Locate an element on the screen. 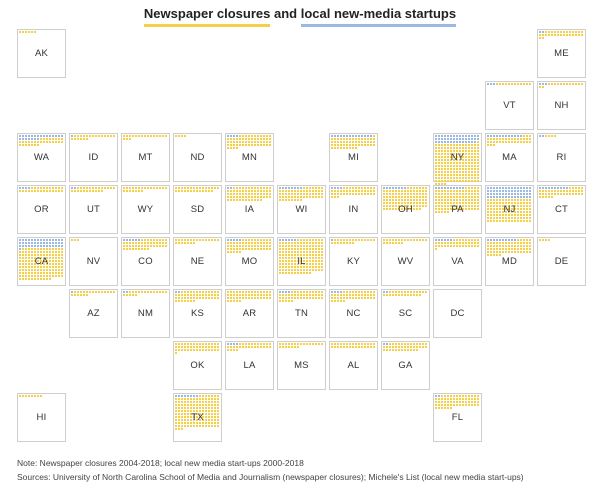 The width and height of the screenshot is (600, 490). state-label: NJ is located at coordinates (509, 209).